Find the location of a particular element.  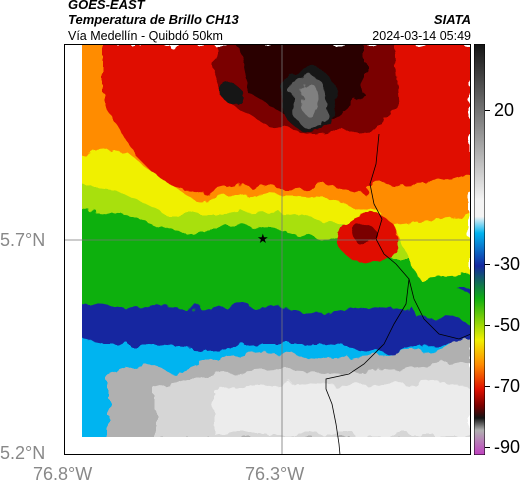

organization-label: SIATA is located at coordinates (452, 19).